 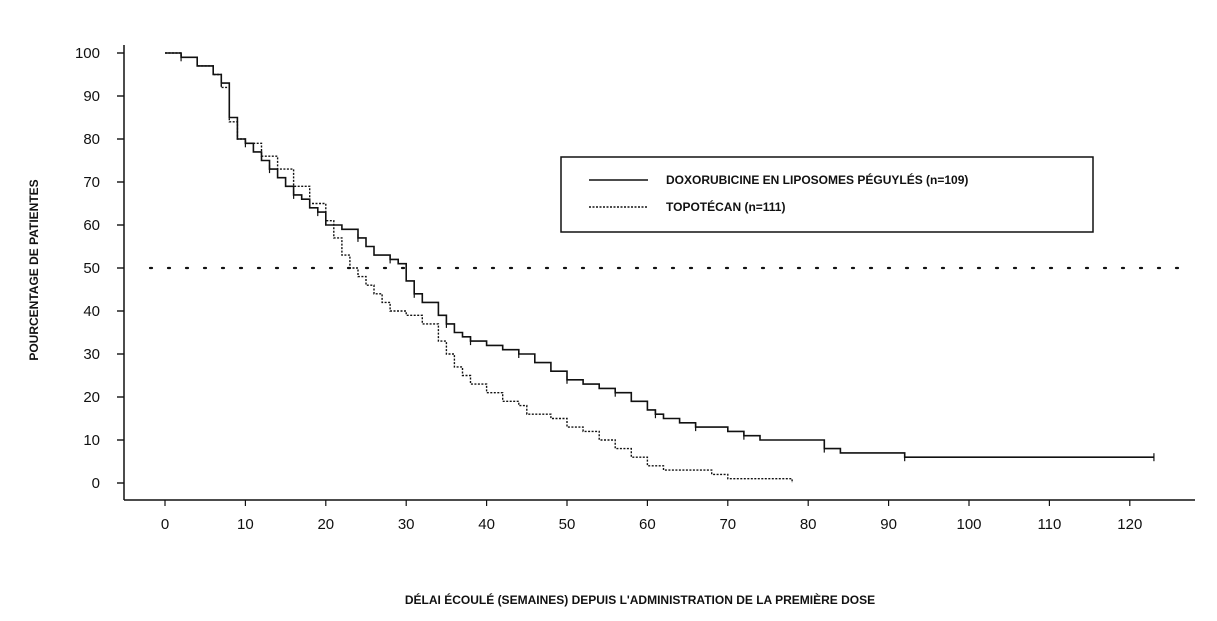 I want to click on x-tick-label: 20, so click(x=325, y=524).